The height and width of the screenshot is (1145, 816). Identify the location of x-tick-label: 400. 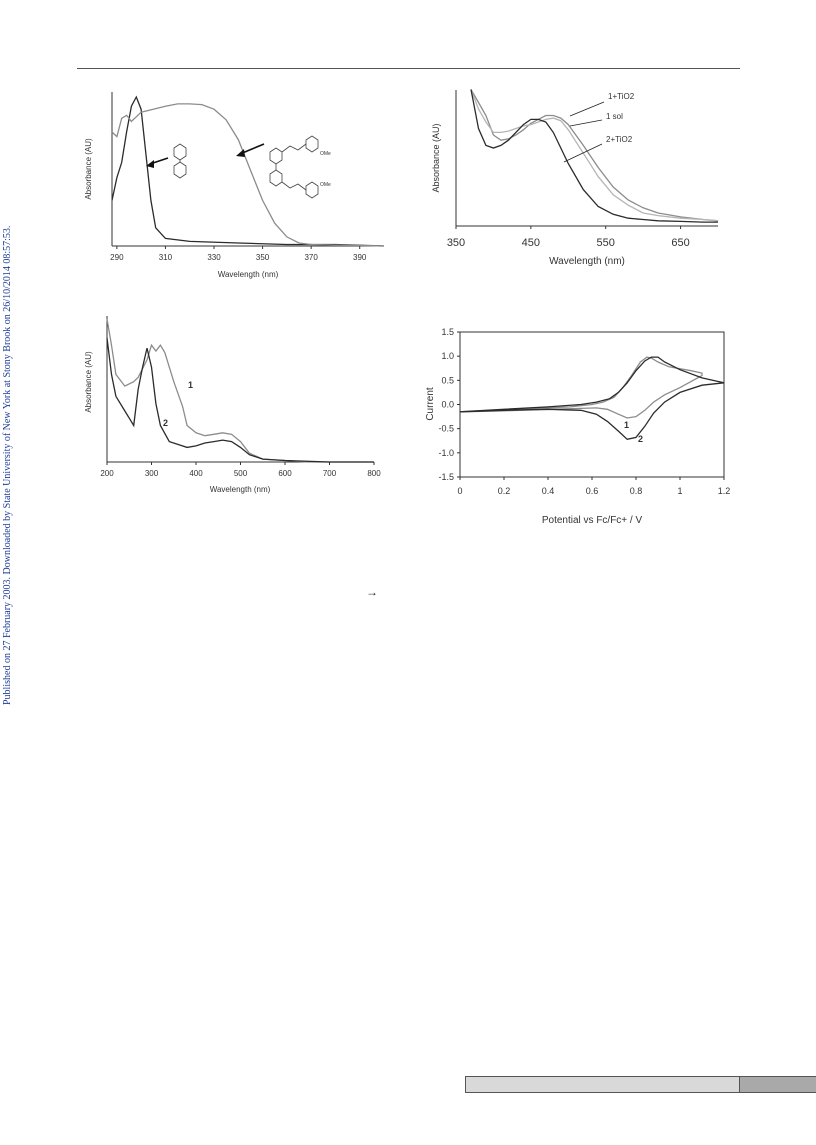
(196, 473).